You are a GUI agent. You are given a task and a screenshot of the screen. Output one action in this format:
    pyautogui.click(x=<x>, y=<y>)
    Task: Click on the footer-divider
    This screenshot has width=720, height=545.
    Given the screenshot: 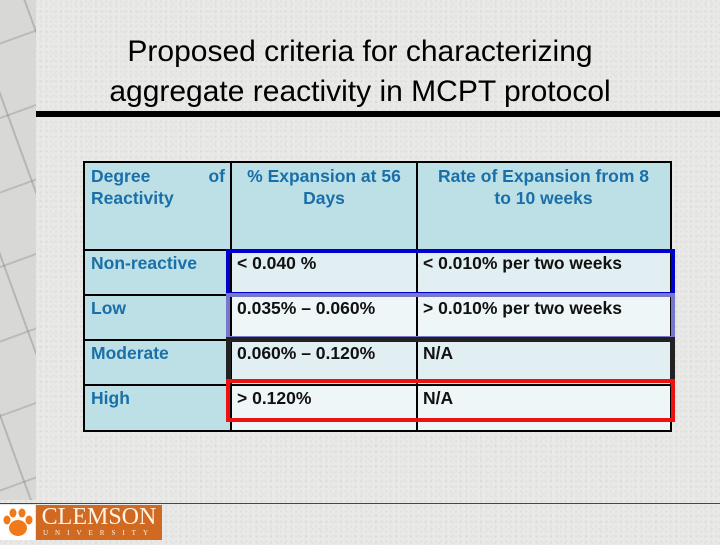 What is the action you would take?
    pyautogui.click(x=360, y=503)
    